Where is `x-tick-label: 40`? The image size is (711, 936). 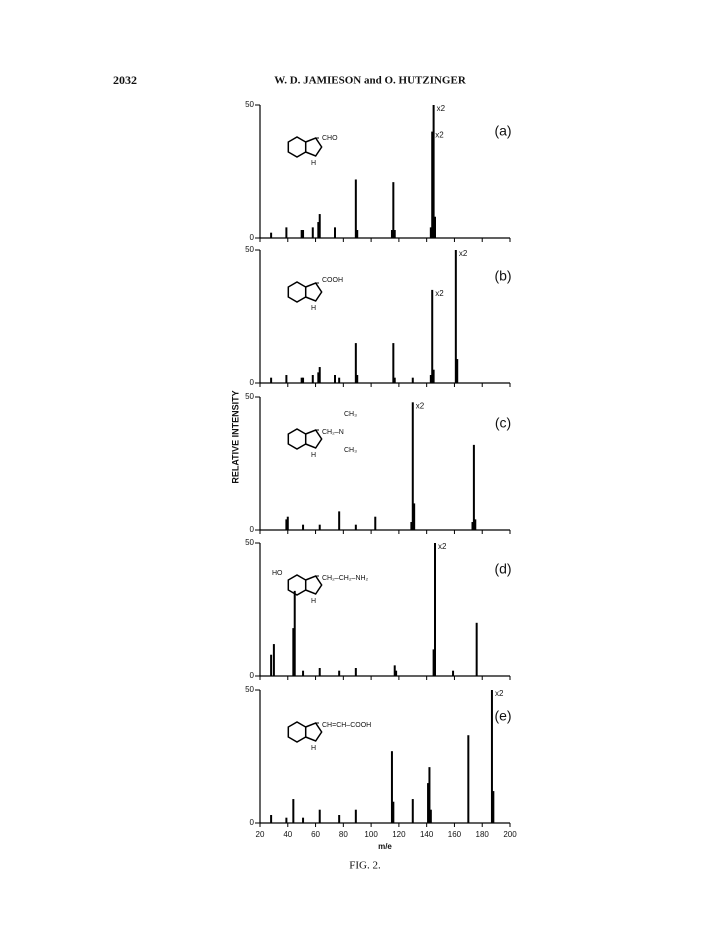 x-tick-label: 40 is located at coordinates (287, 834).